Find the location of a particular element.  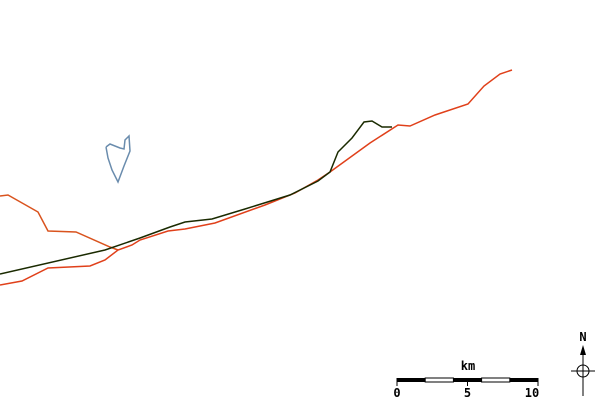

compass-north-arrow-icon: N is located at coordinates (583, 363).